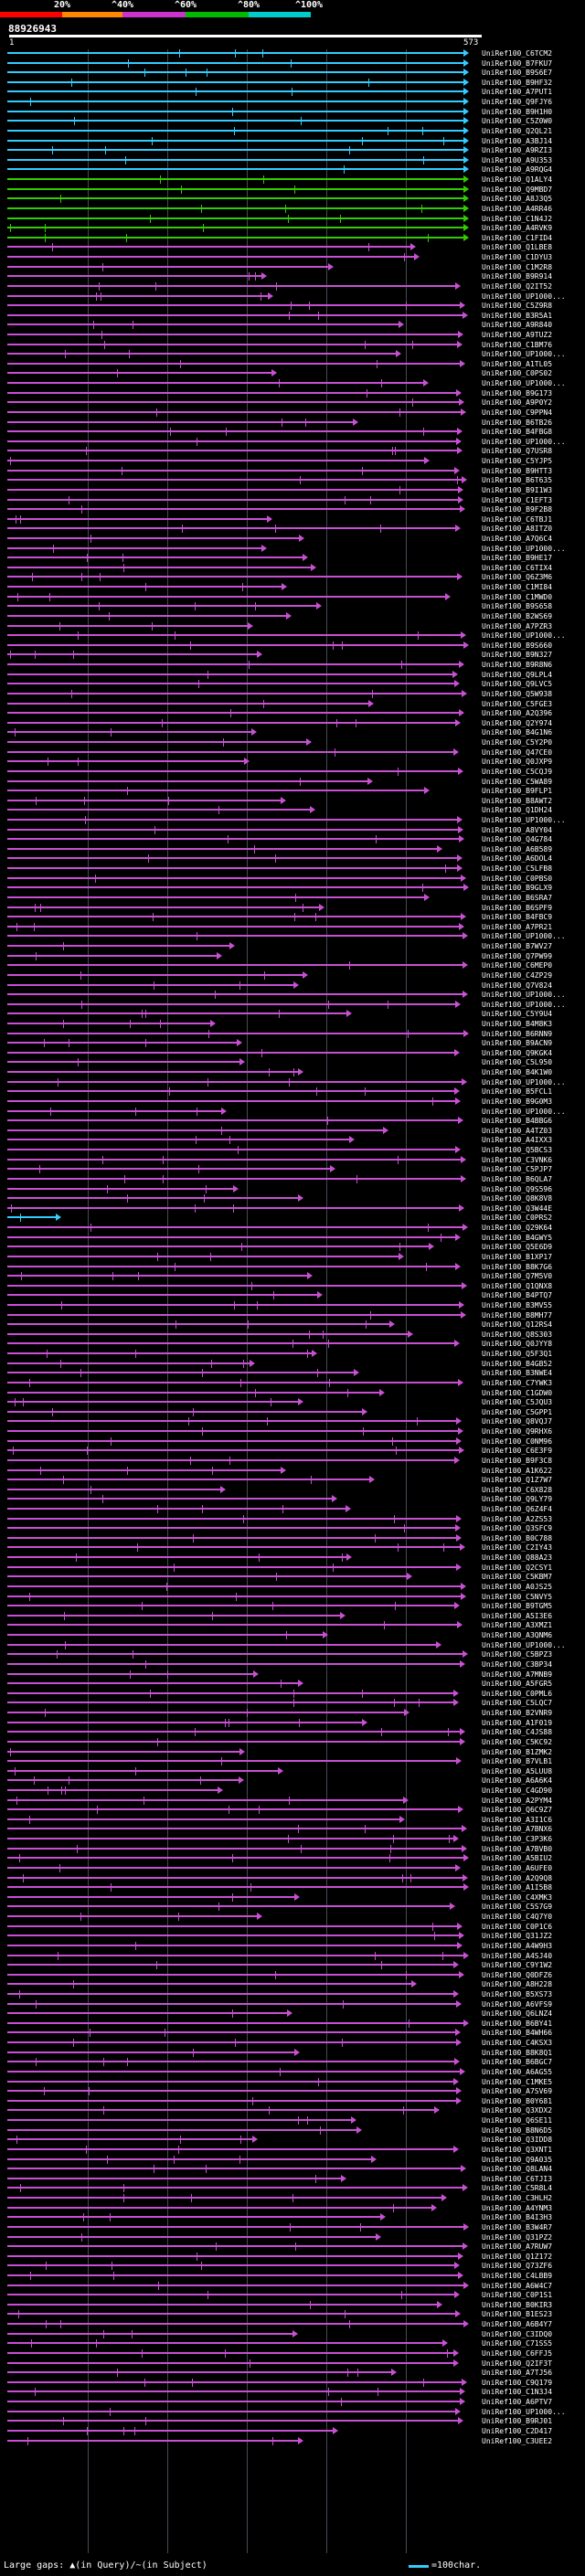 The width and height of the screenshot is (585, 2576). What do you see at coordinates (517, 1877) in the screenshot?
I see `hit-label: UniRef100_A2Q9Q8` at bounding box center [517, 1877].